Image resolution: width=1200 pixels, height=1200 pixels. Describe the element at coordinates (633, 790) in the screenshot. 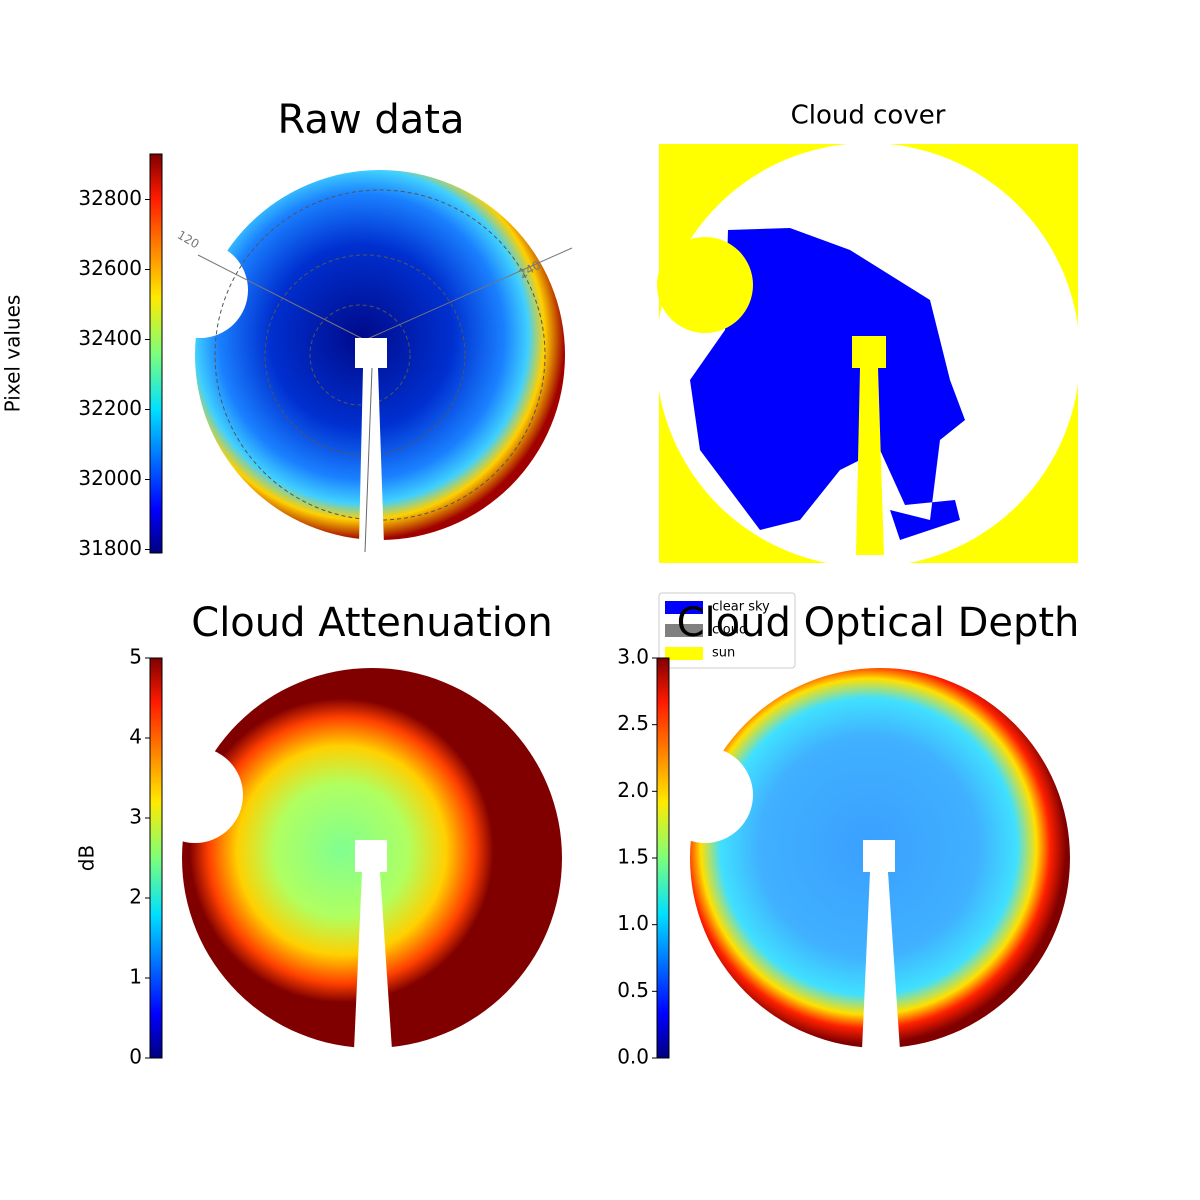

I see `colorbar-tick-label: 2.0` at that location.